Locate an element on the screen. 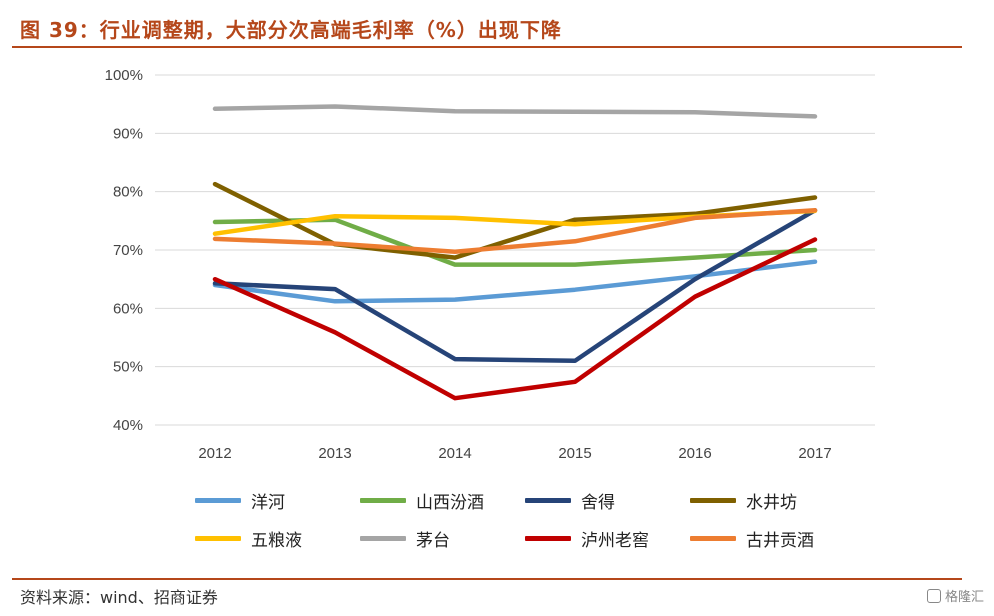 The width and height of the screenshot is (994, 616). legend-label: 五粮液 is located at coordinates (276, 540).